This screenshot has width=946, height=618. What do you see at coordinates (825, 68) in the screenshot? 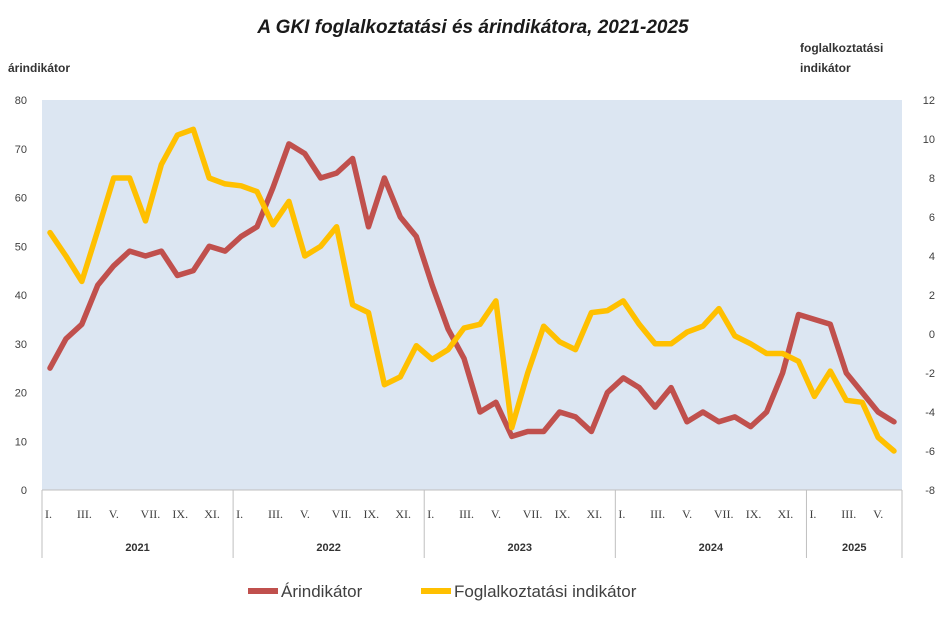
I see `right-axis-title-line-2: indikátor` at bounding box center [825, 68].